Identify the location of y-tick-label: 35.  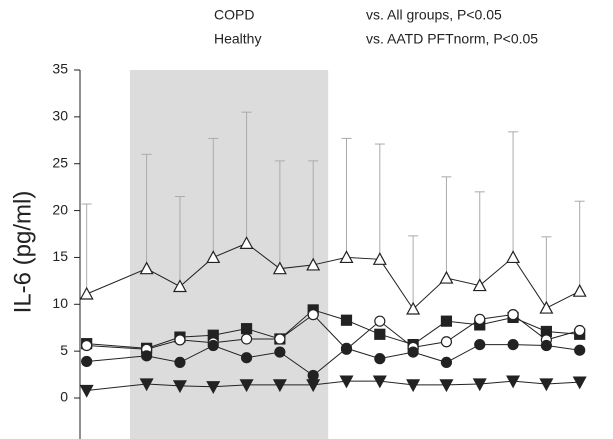
(60, 69).